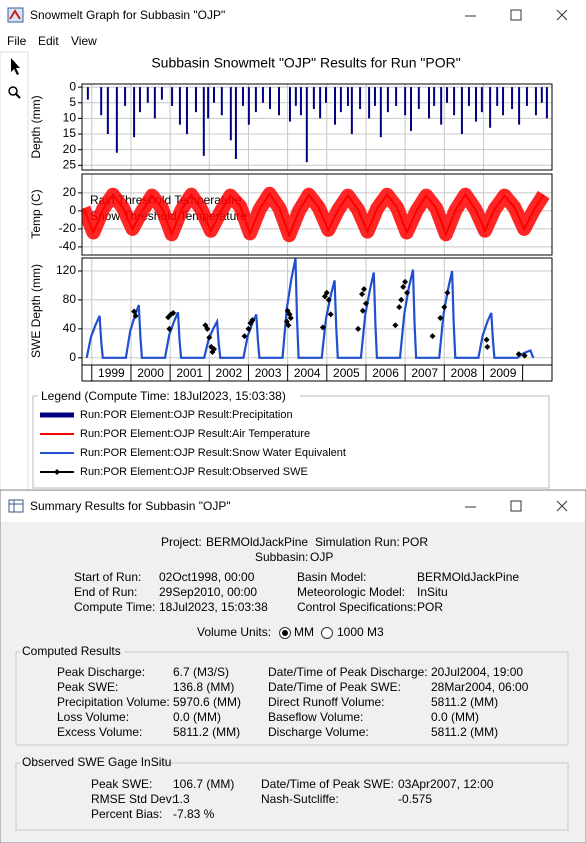 The width and height of the screenshot is (586, 843). I want to click on y-tick-label: 80, so click(70, 299).